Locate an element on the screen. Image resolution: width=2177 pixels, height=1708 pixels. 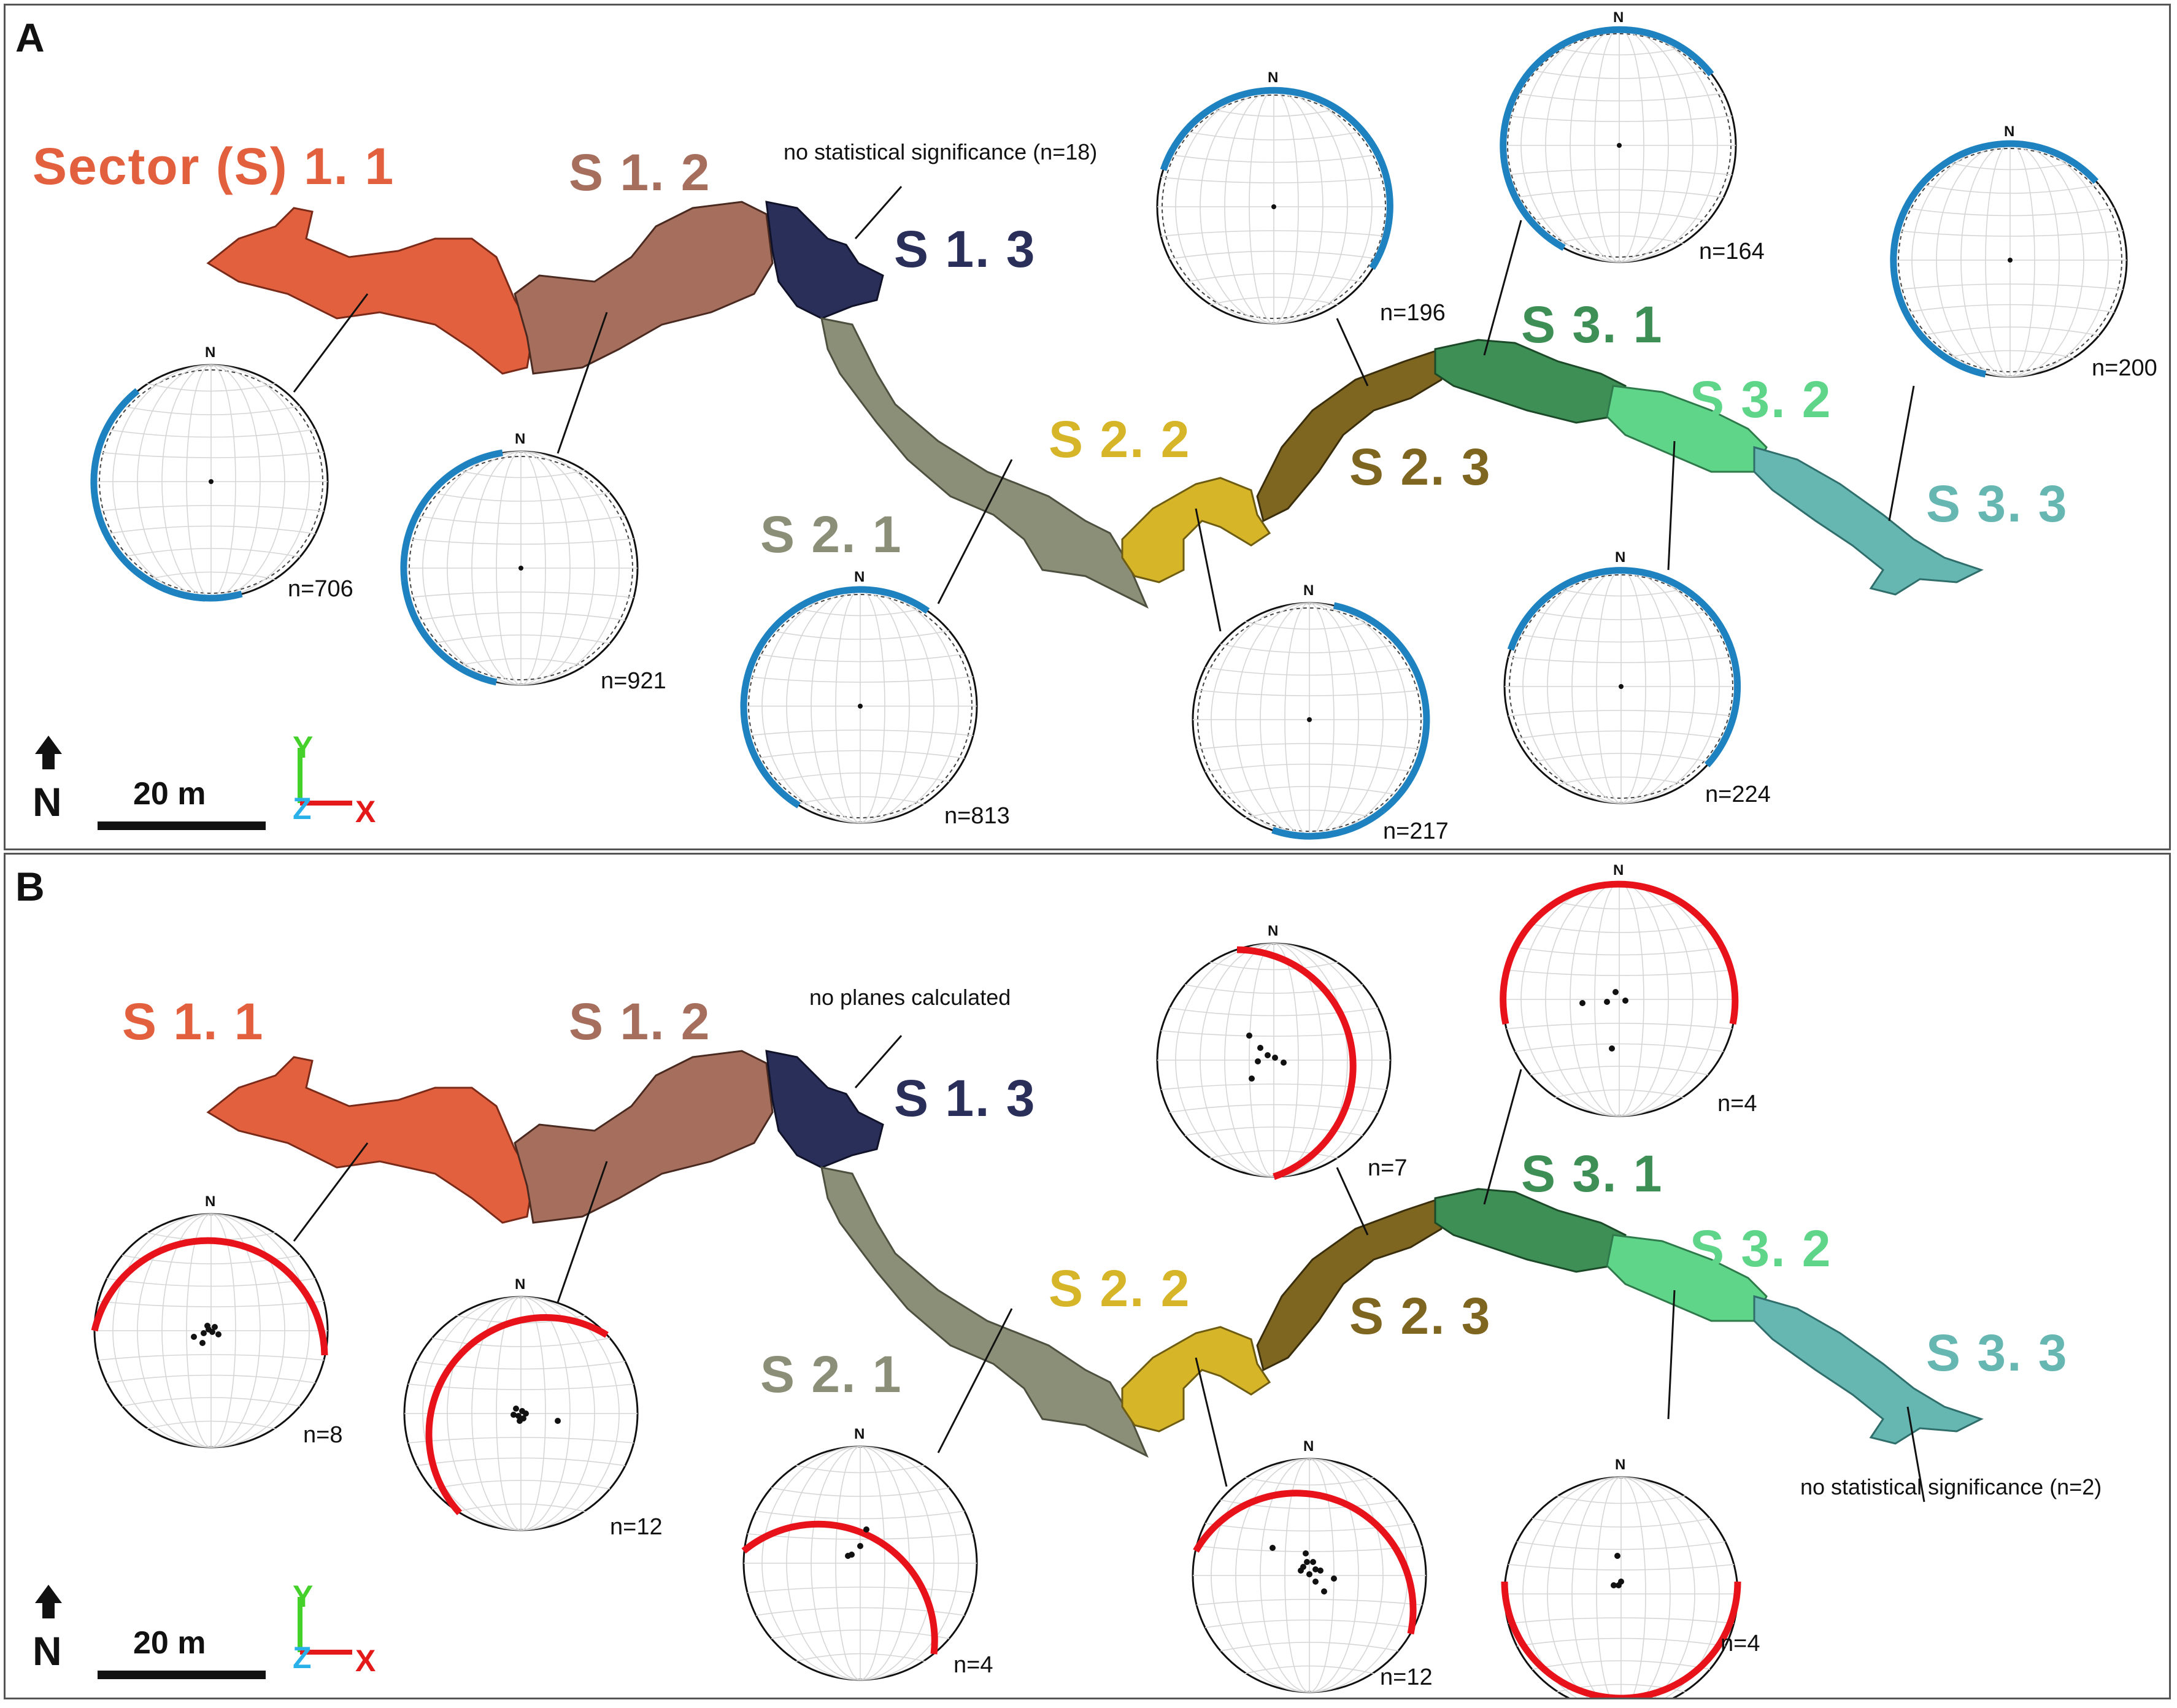
n-count: n=164 is located at coordinates (1732, 252).